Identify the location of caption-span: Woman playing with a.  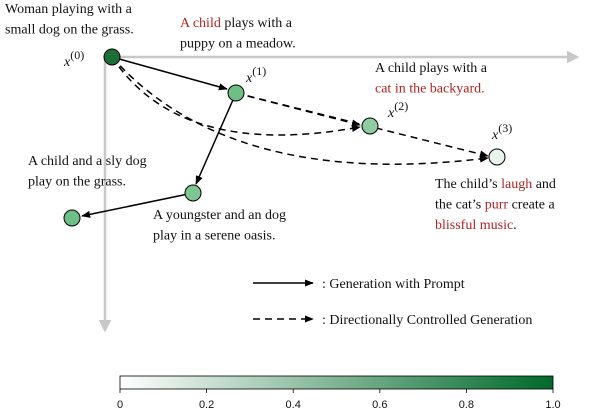
(69, 9).